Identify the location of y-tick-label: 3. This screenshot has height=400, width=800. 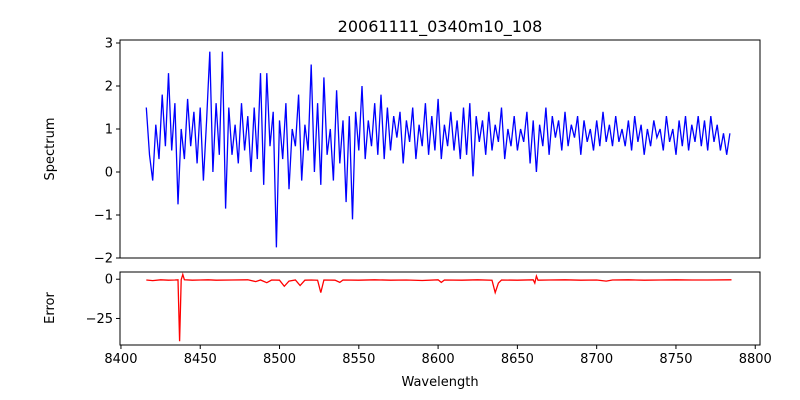
(109, 44).